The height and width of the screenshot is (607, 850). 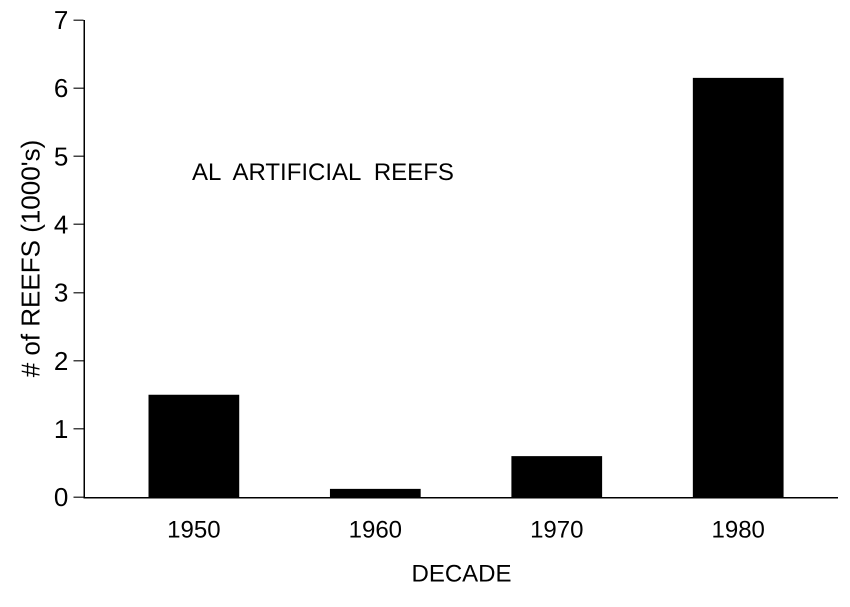 I want to click on y-tick-label: 2, so click(x=61, y=361).